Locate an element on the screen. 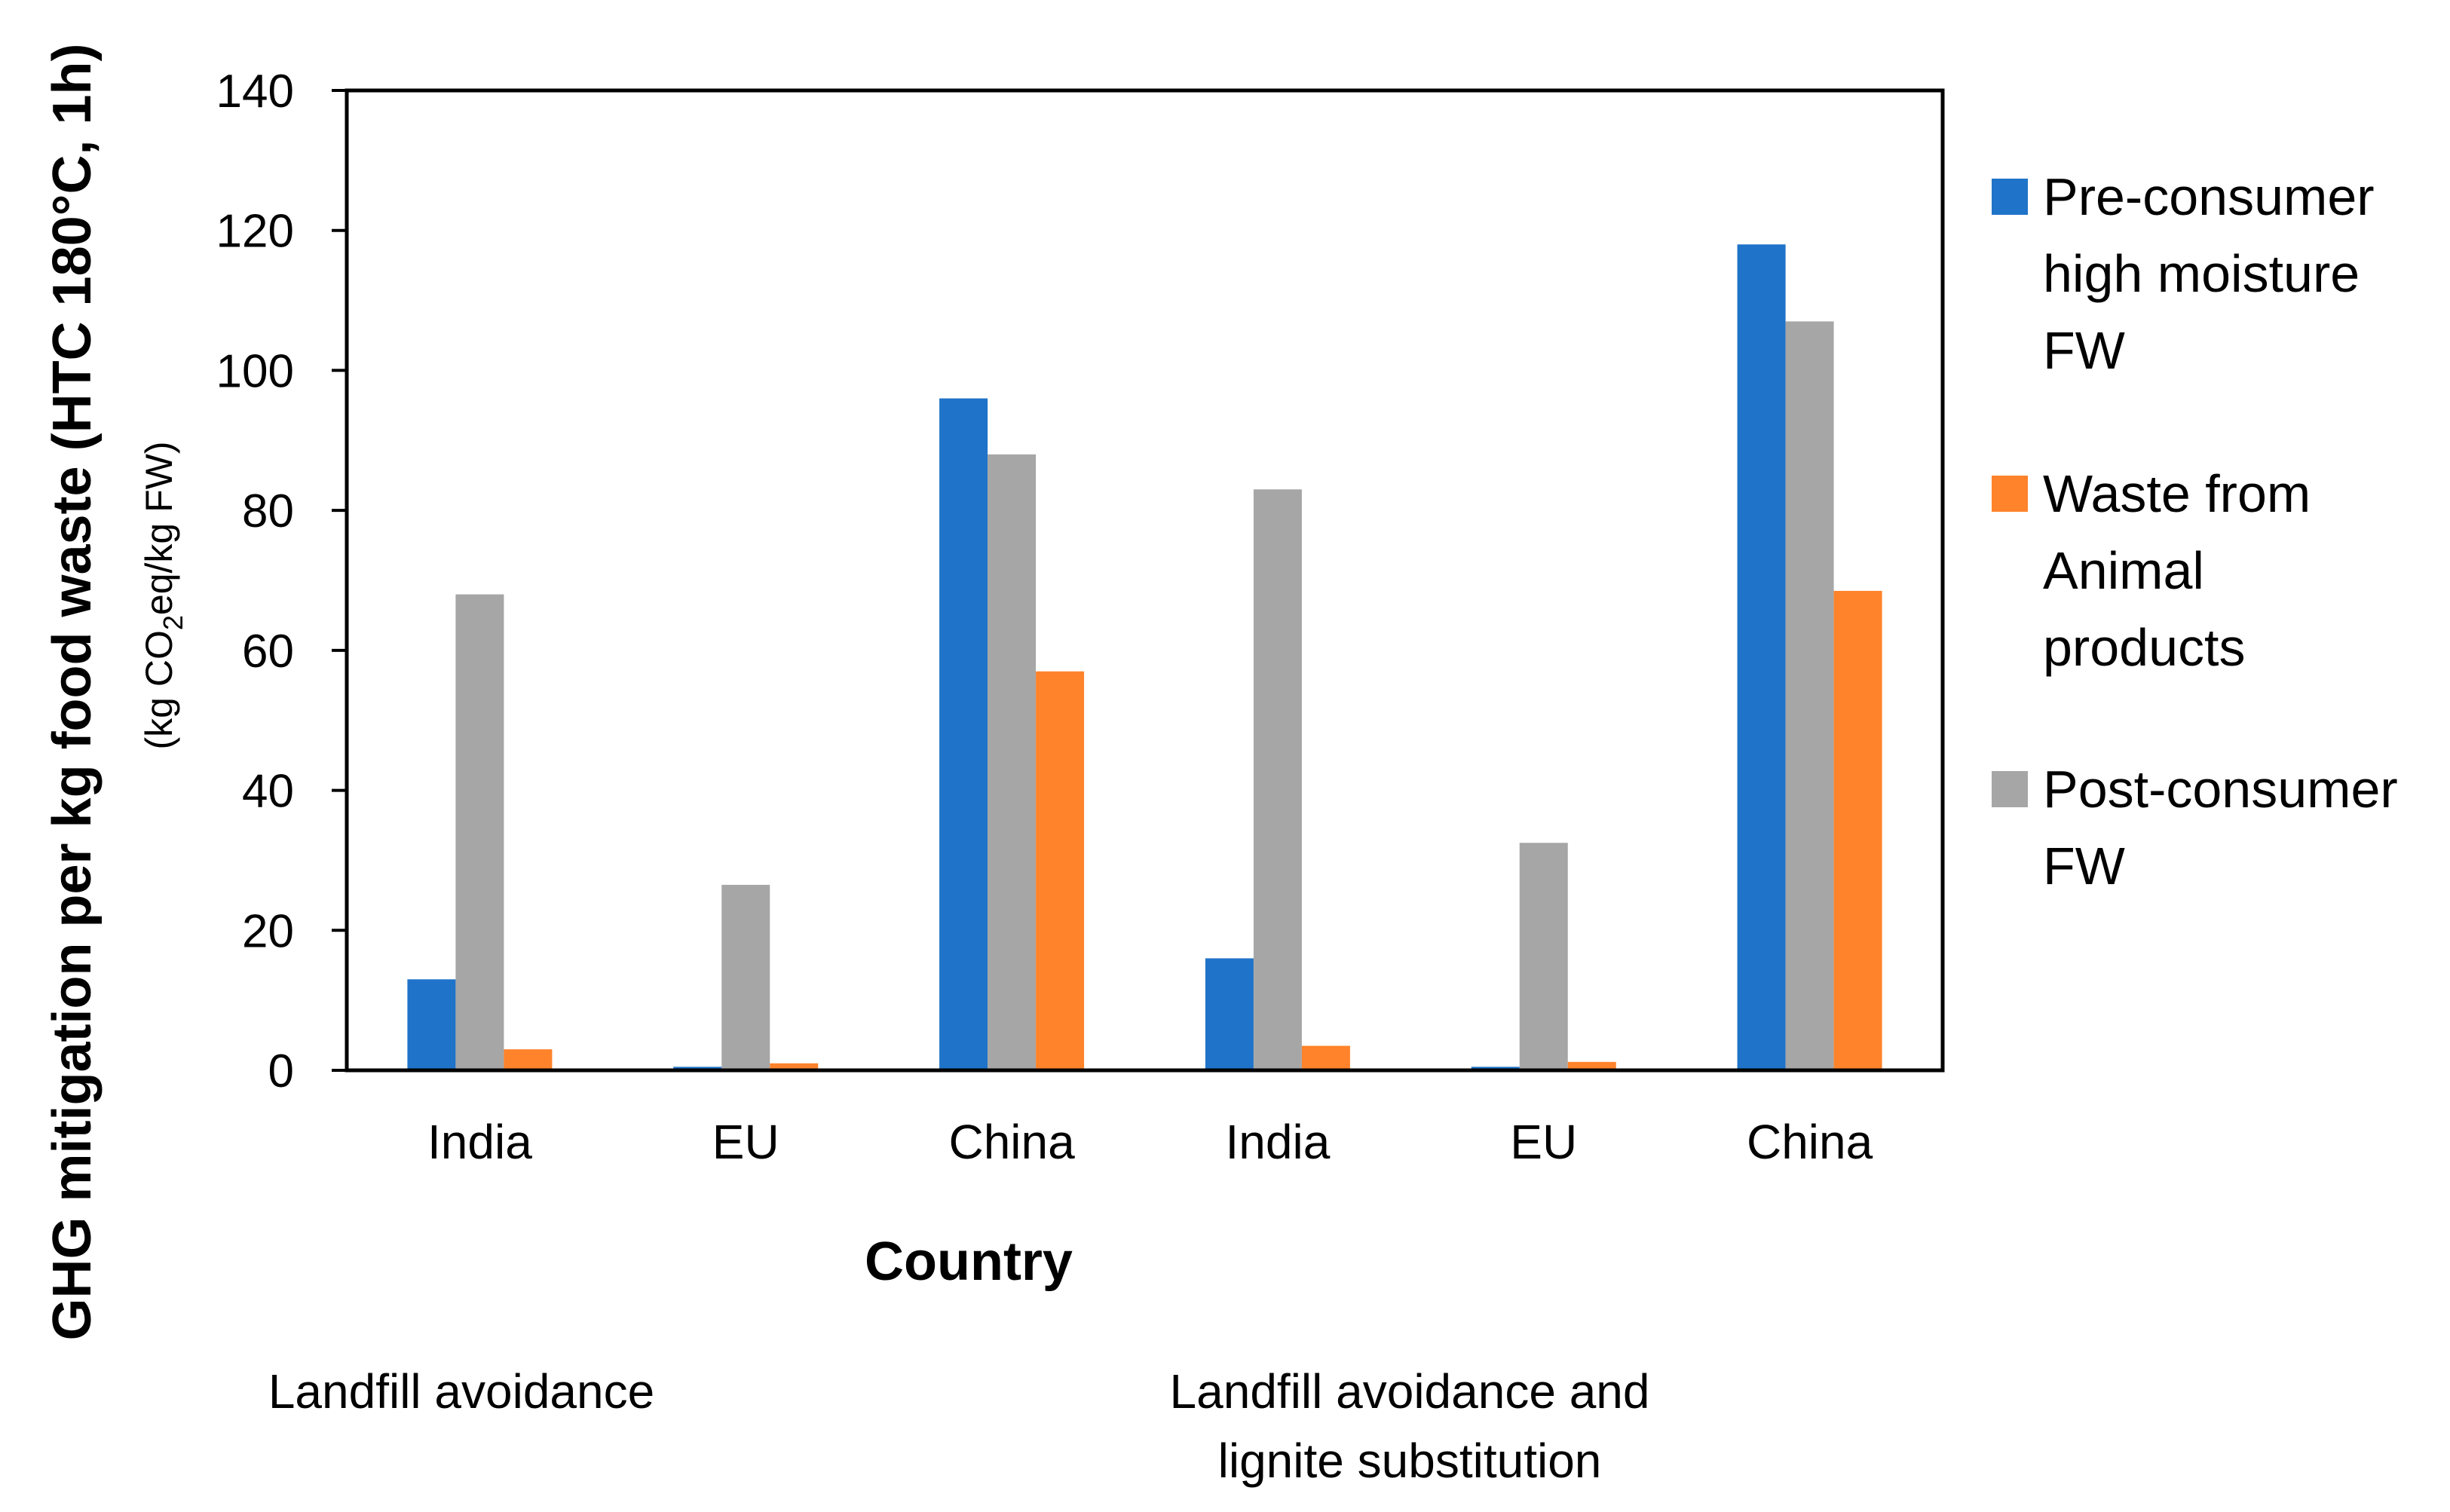 Image resolution: width=2450 pixels, height=1512 pixels. y-axis-ticks: 0 20 40 60 80 100 120 140 is located at coordinates (281, 582).